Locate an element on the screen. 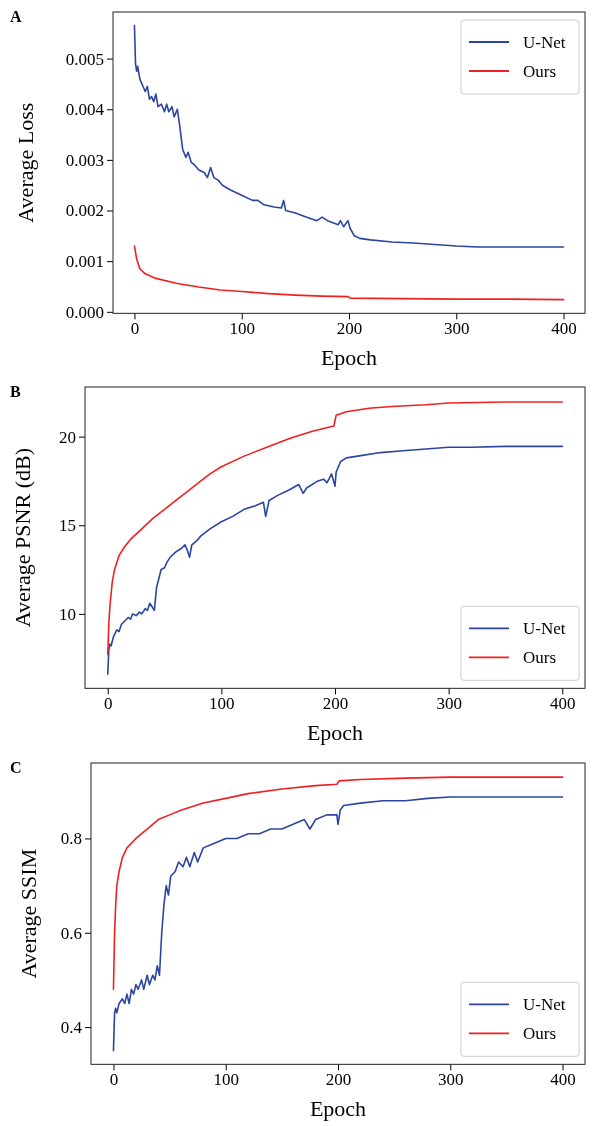  y-tick-label: 10 is located at coordinates (67, 615).